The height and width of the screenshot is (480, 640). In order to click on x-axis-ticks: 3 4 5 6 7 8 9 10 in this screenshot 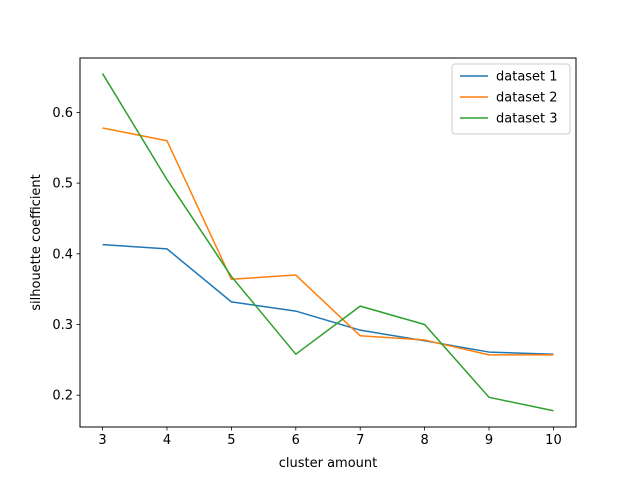, I will do `click(330, 437)`.